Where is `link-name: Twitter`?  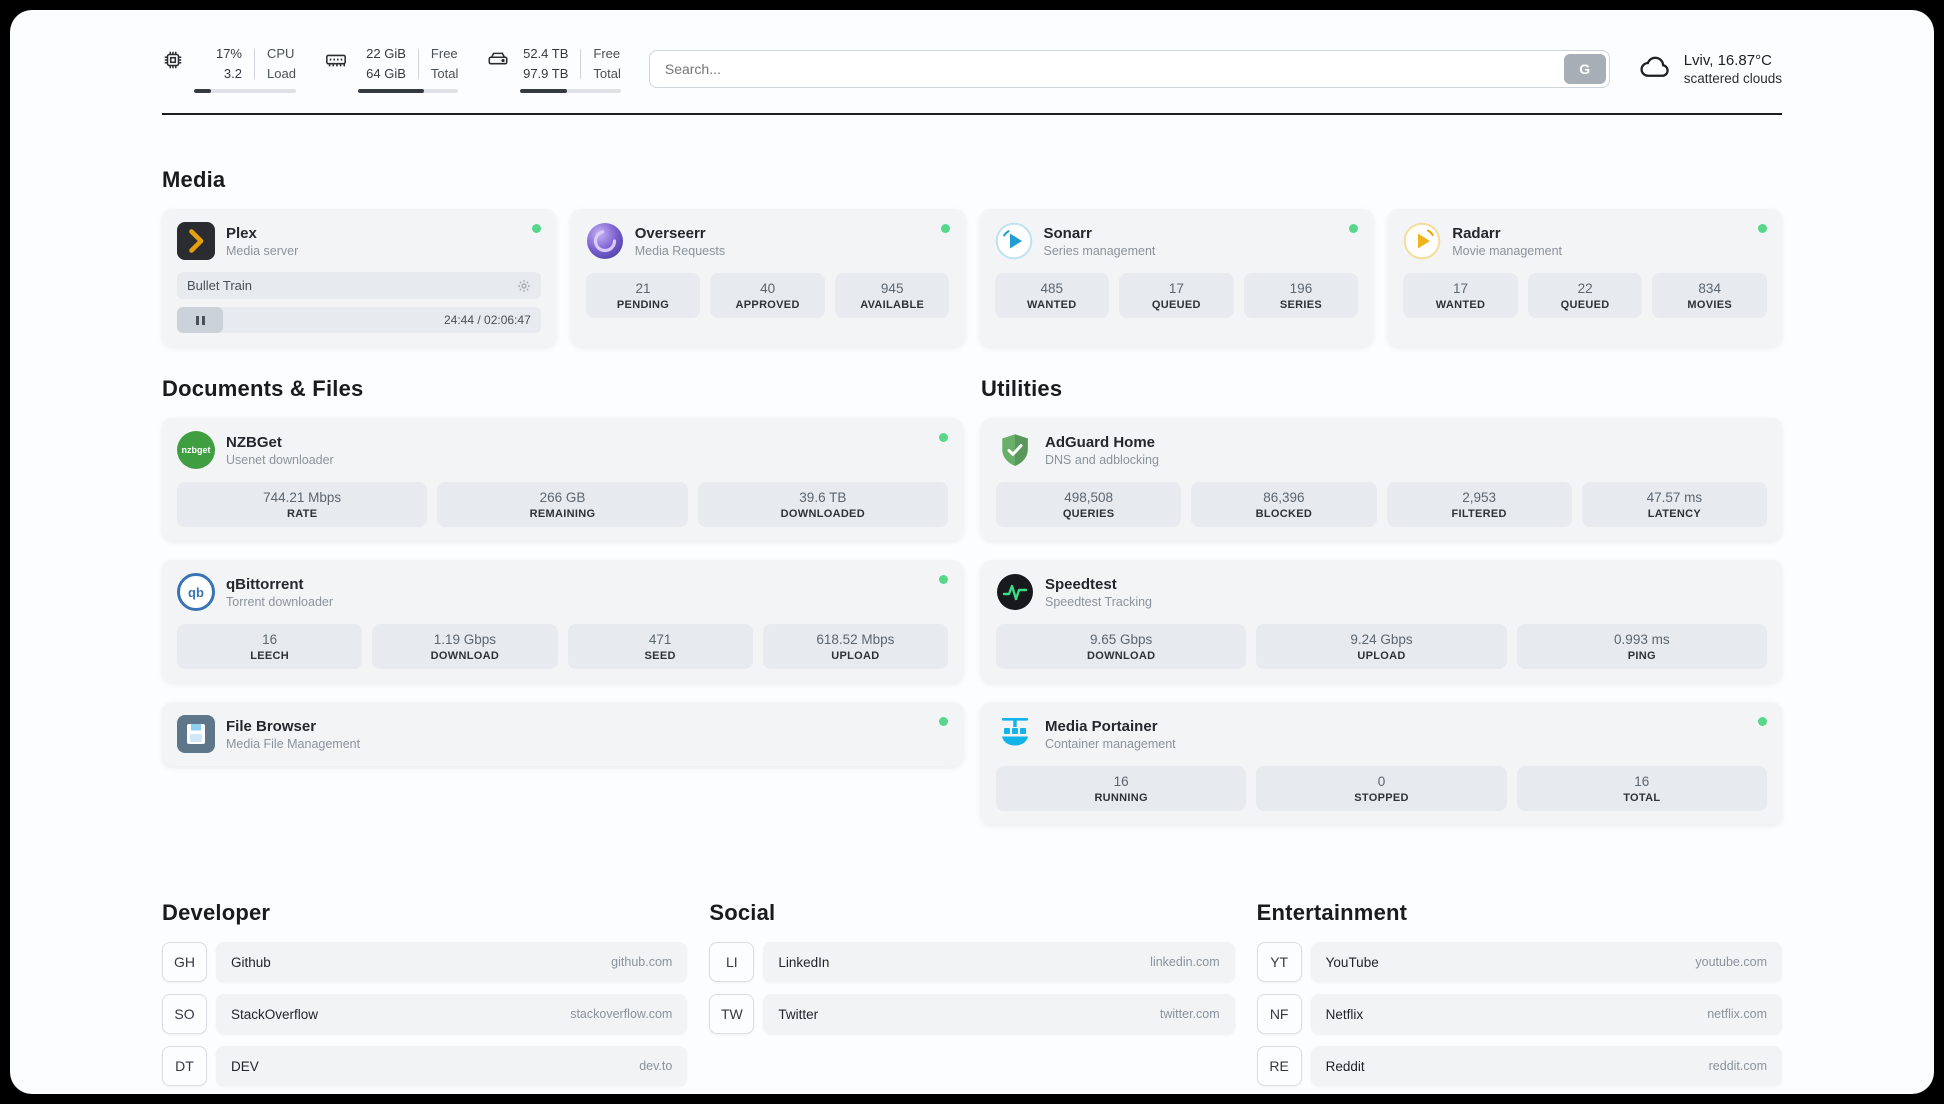 link-name: Twitter is located at coordinates (798, 1014).